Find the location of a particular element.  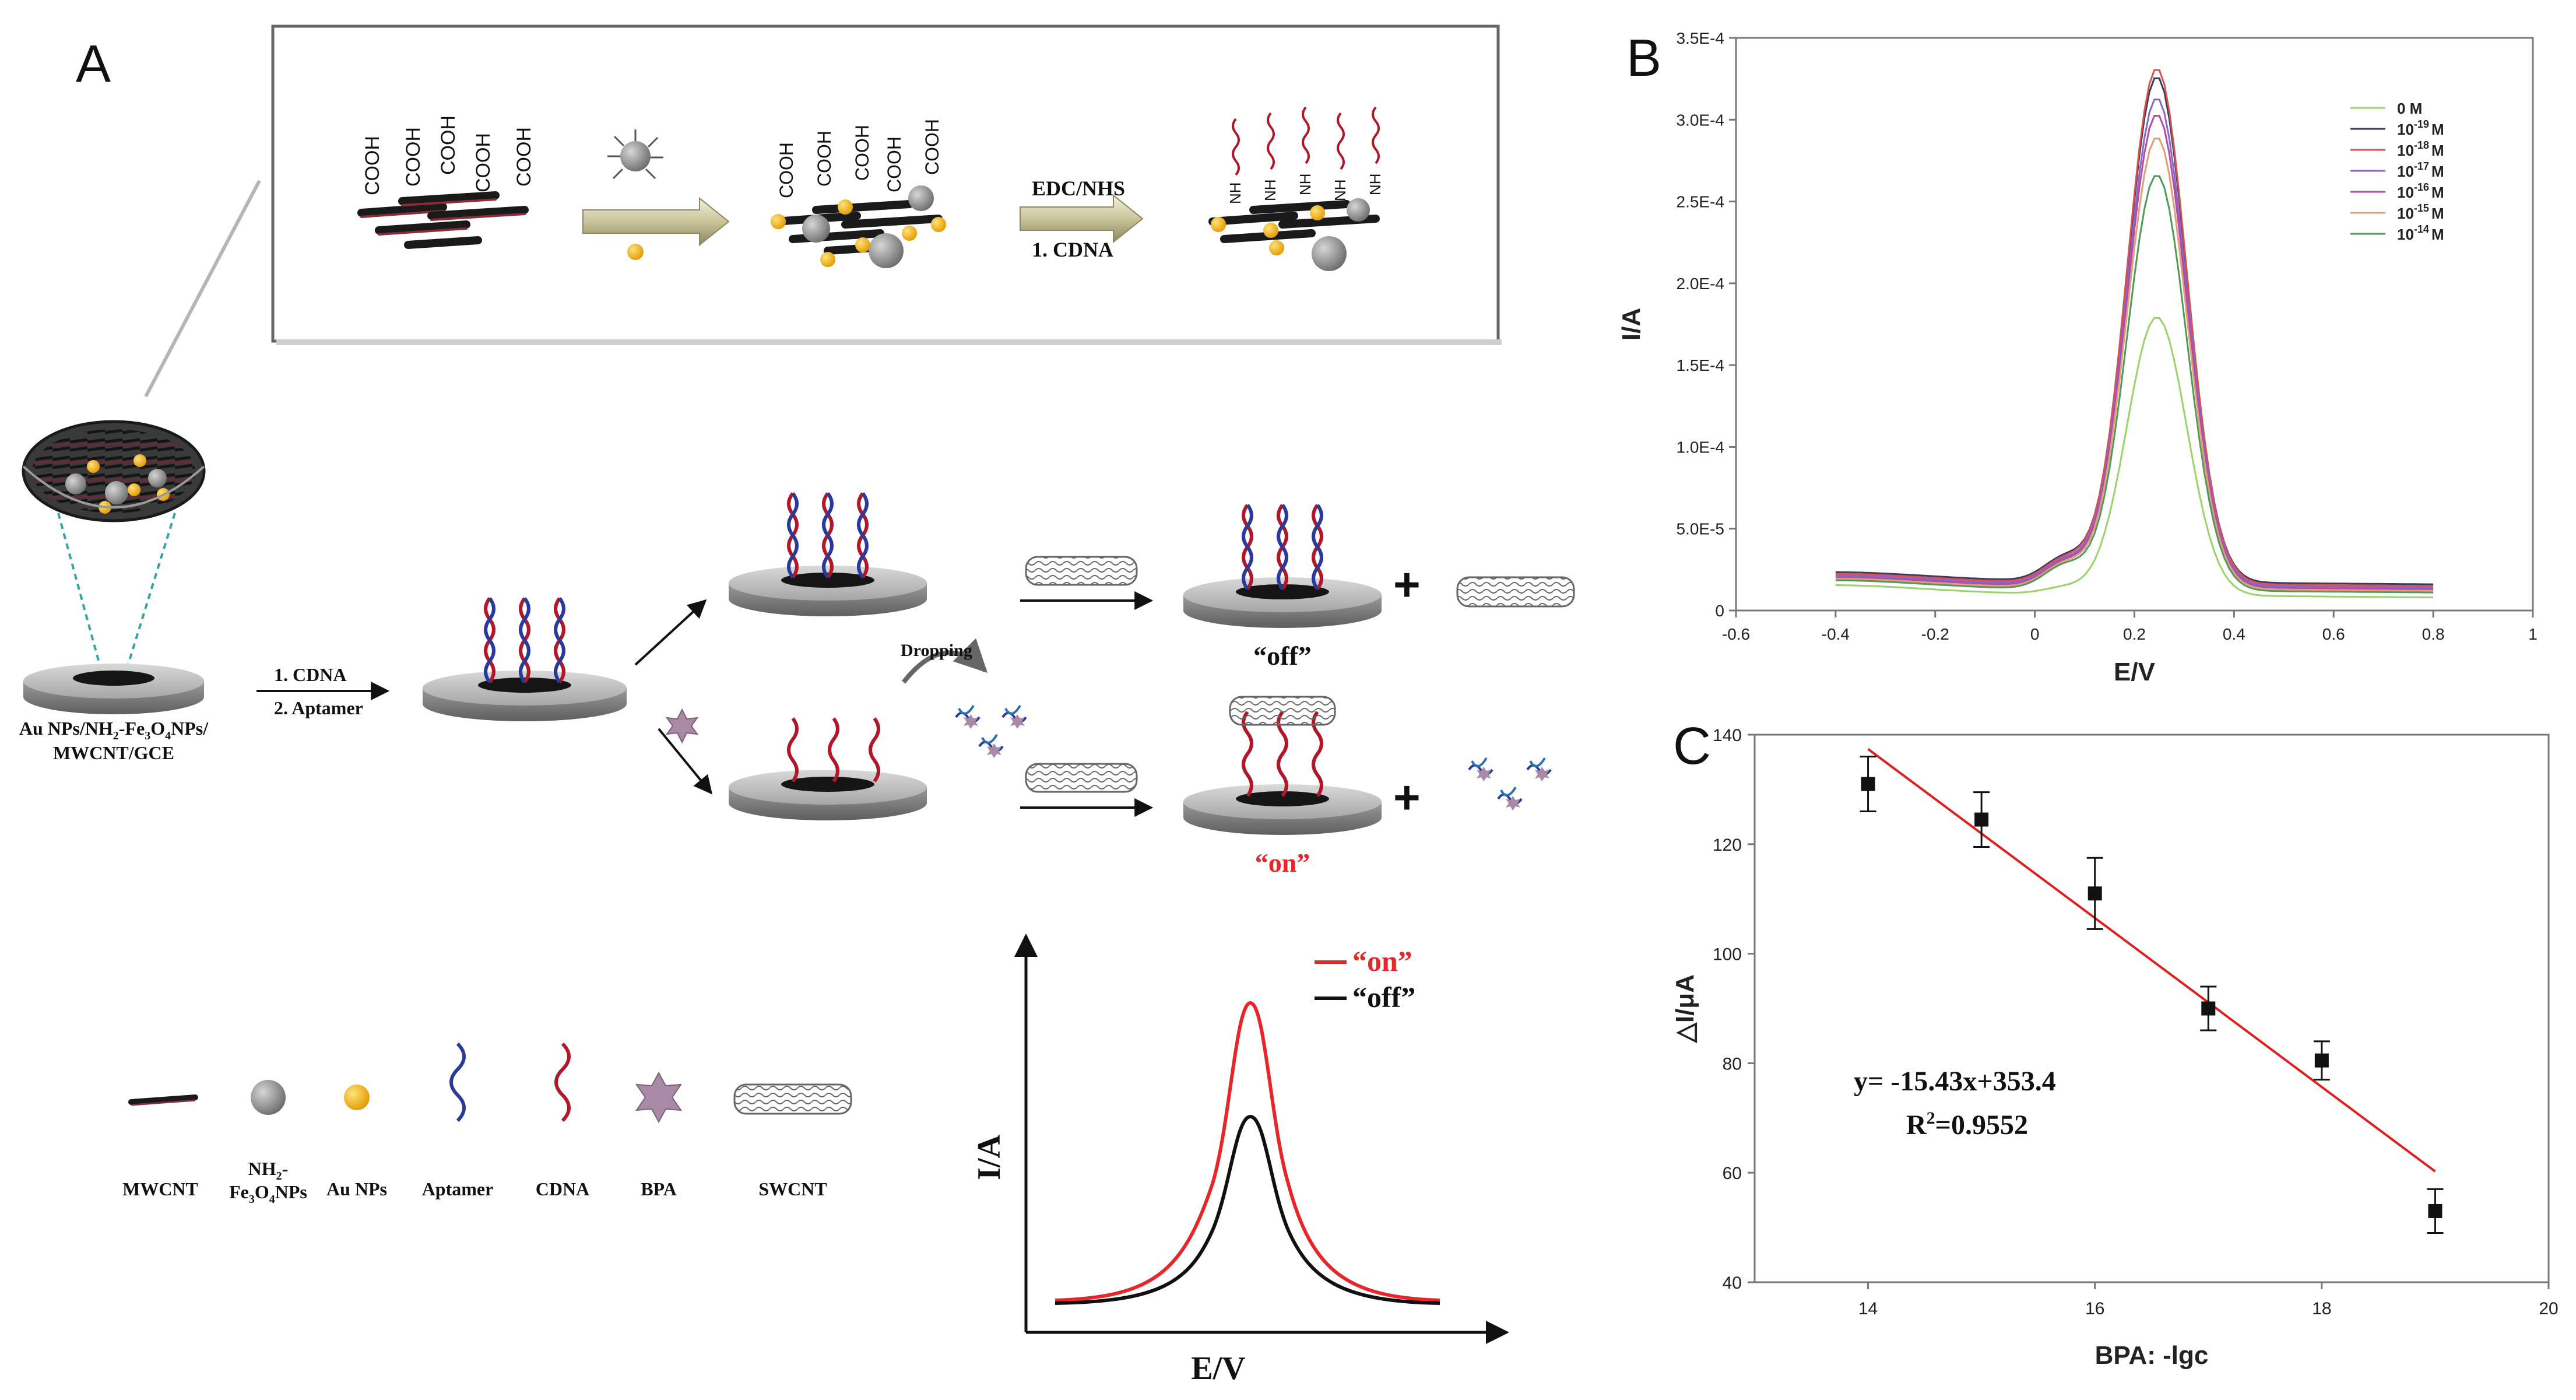

fe3o4-np-reagent is located at coordinates (635, 155).